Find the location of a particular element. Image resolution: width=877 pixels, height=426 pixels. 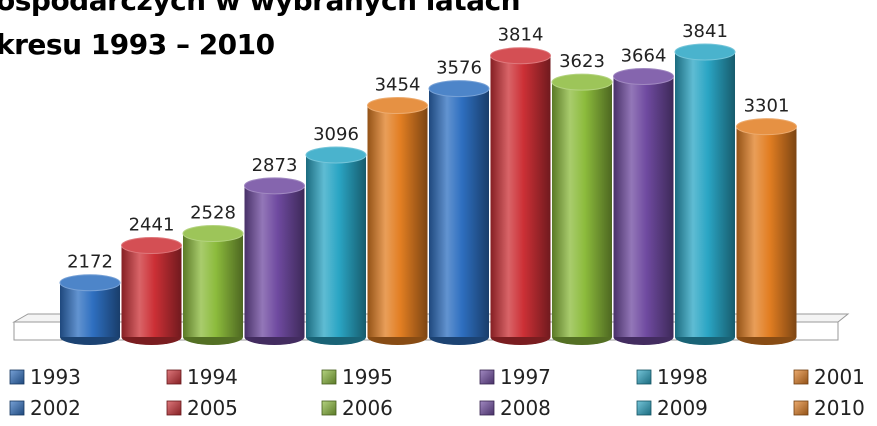

legend-label: 2005 is located at coordinates (212, 408).